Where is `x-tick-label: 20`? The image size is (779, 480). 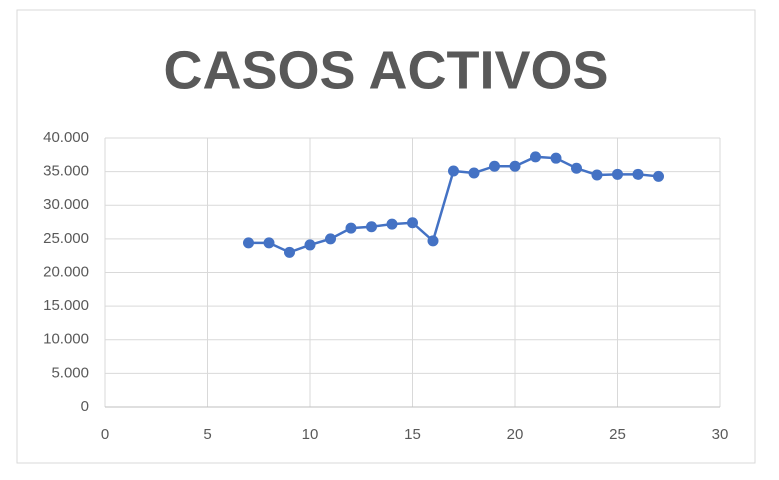
x-tick-label: 20 is located at coordinates (515, 434).